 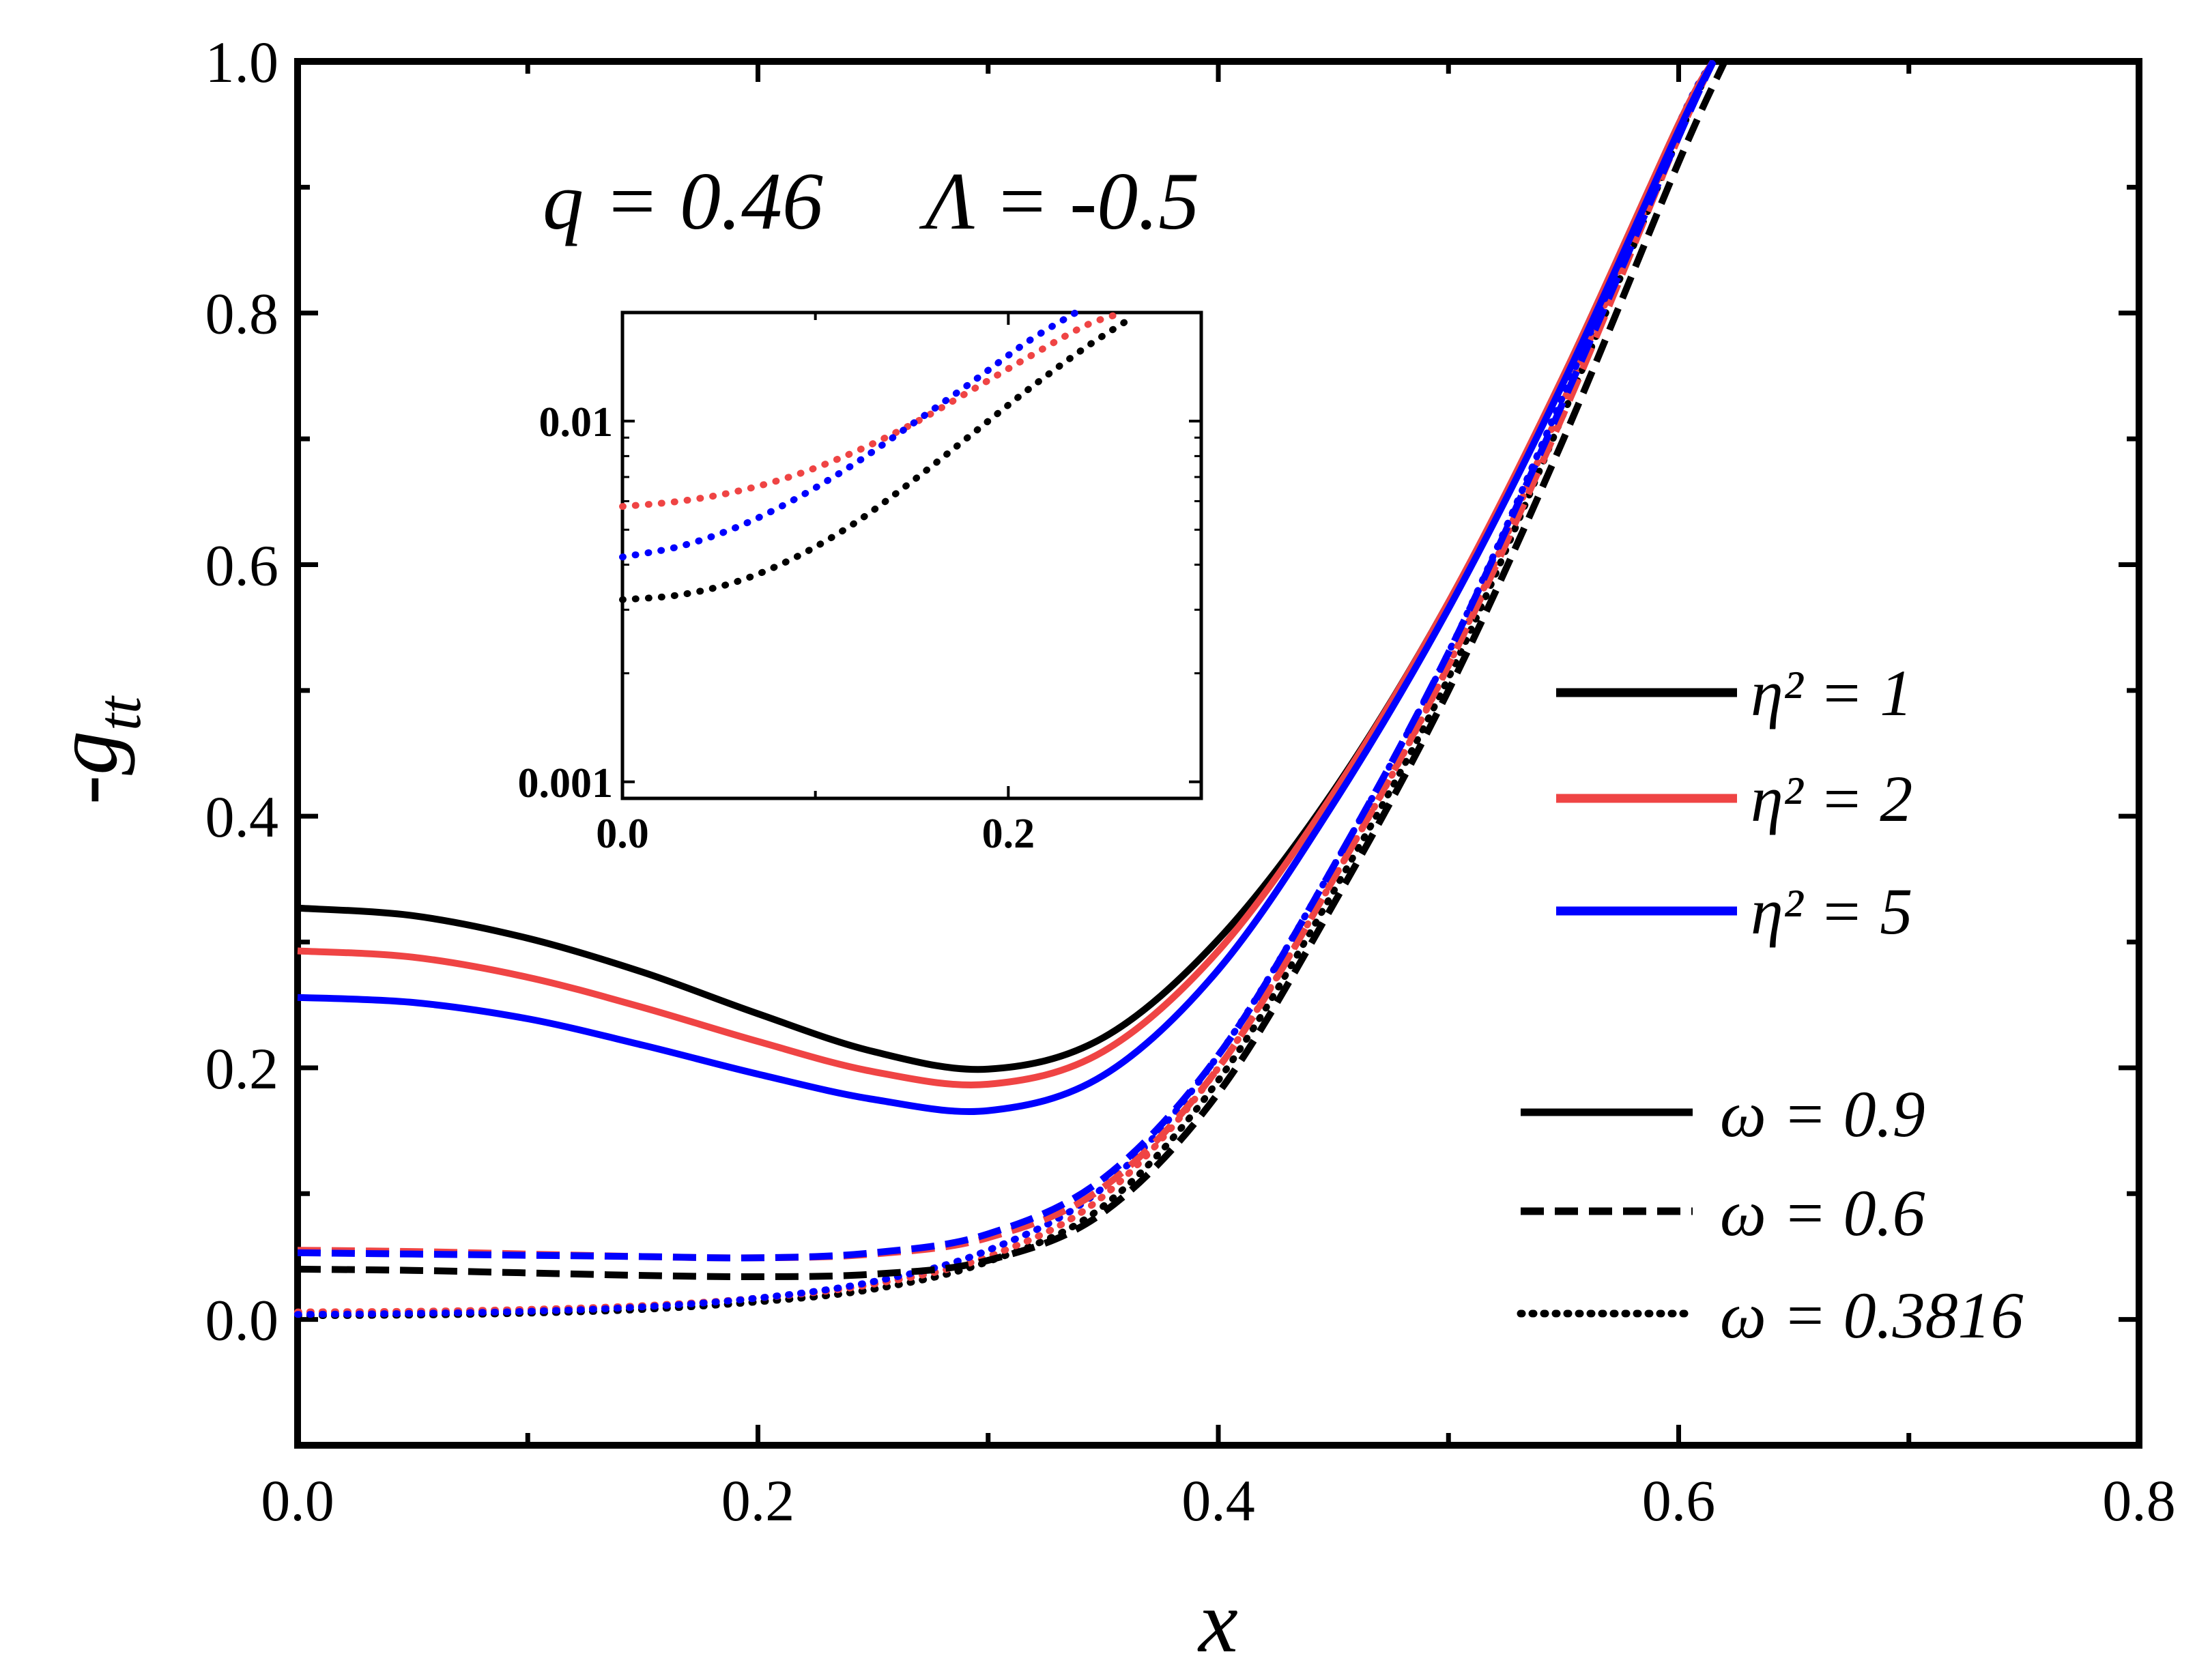 I want to click on legend-color: η² = 1 η² = 2 η² = 5, so click(x=1734, y=802).